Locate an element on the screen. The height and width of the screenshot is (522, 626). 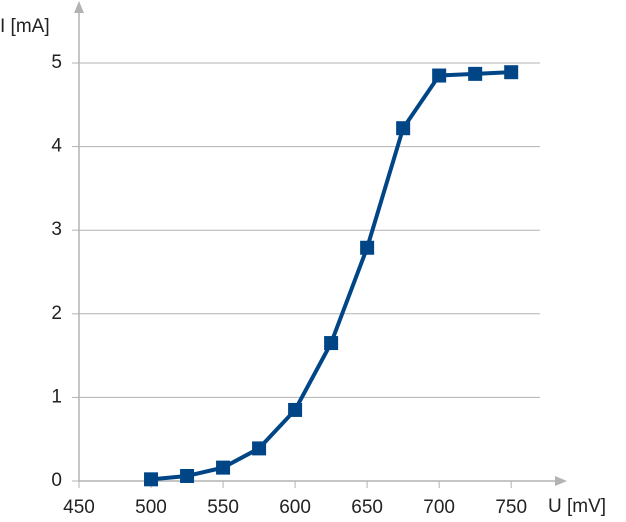
x-tick-label: 750 is located at coordinates (511, 507).